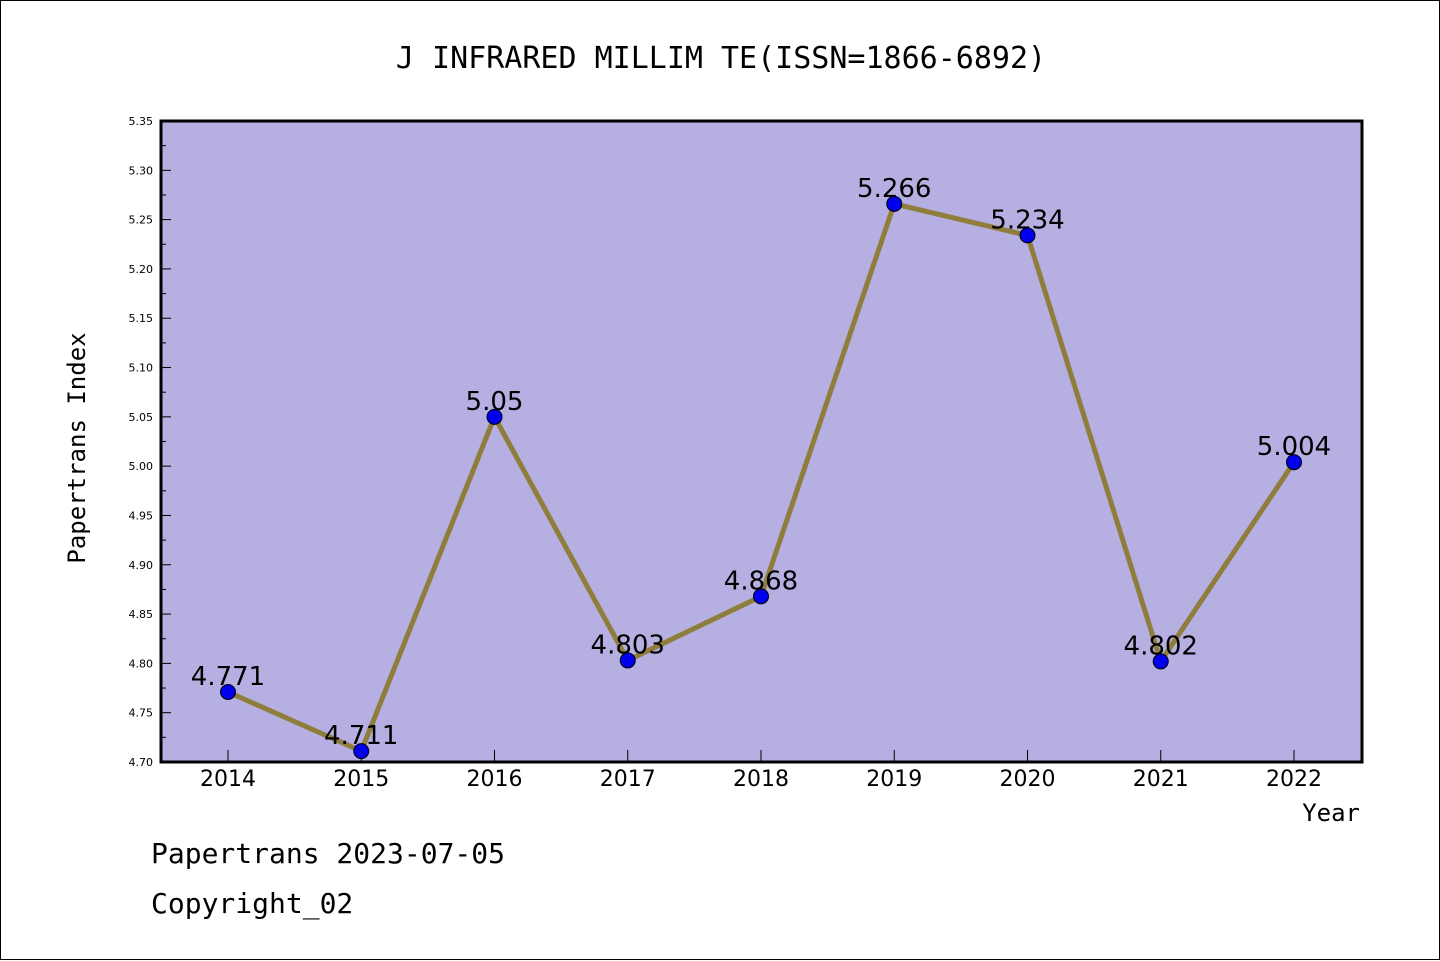 The width and height of the screenshot is (1440, 961). What do you see at coordinates (628, 779) in the screenshot?
I see `x-tick-label: 2017` at bounding box center [628, 779].